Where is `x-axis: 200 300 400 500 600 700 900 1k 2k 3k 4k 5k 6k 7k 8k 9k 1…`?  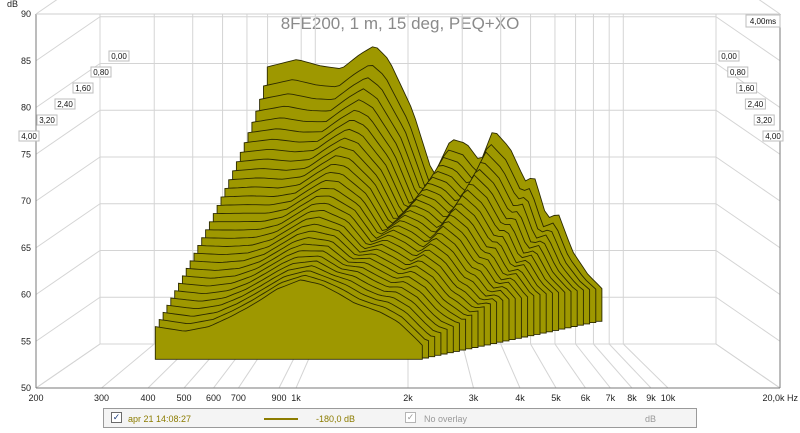
x-axis: 200 300 400 500 600 700 900 1k 2k 3k 4k 5k 6k 7k 8k 9k 1… is located at coordinates (413, 398).